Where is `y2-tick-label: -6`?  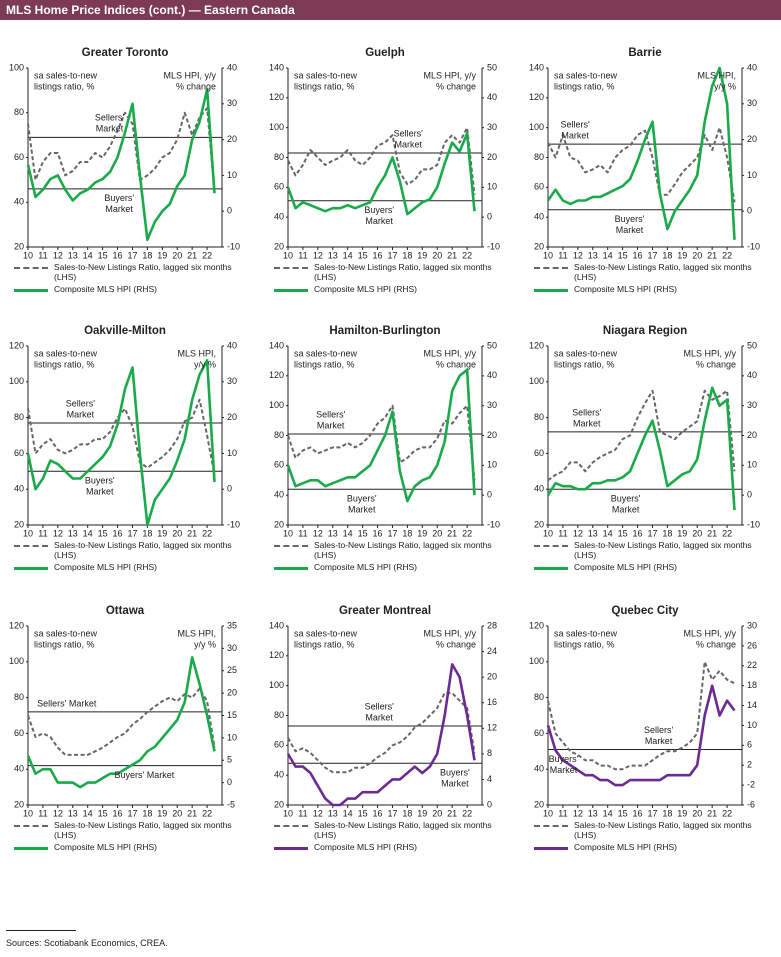
y2-tick-label: -6 is located at coordinates (751, 804).